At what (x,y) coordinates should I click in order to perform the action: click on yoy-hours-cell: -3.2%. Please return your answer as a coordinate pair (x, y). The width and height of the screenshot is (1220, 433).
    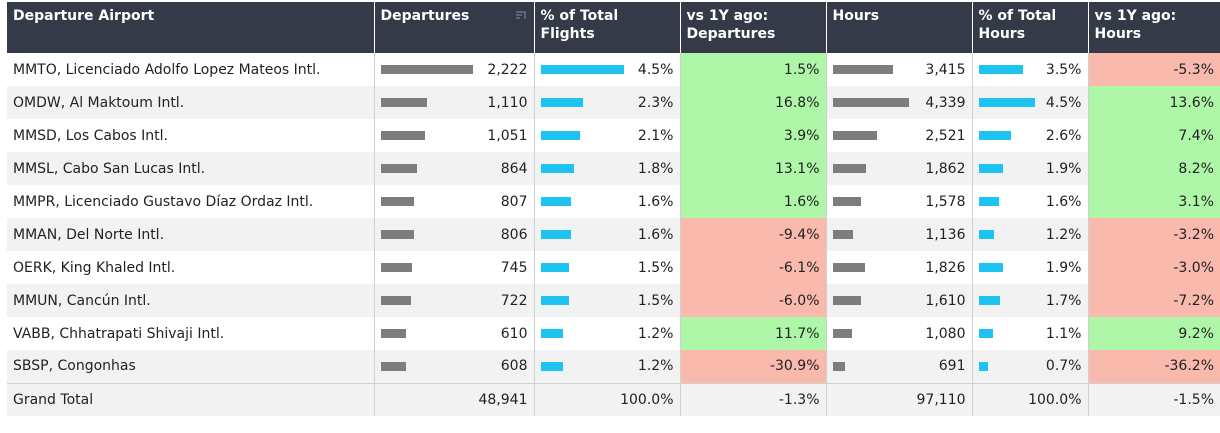
    Looking at the image, I should click on (1154, 234).